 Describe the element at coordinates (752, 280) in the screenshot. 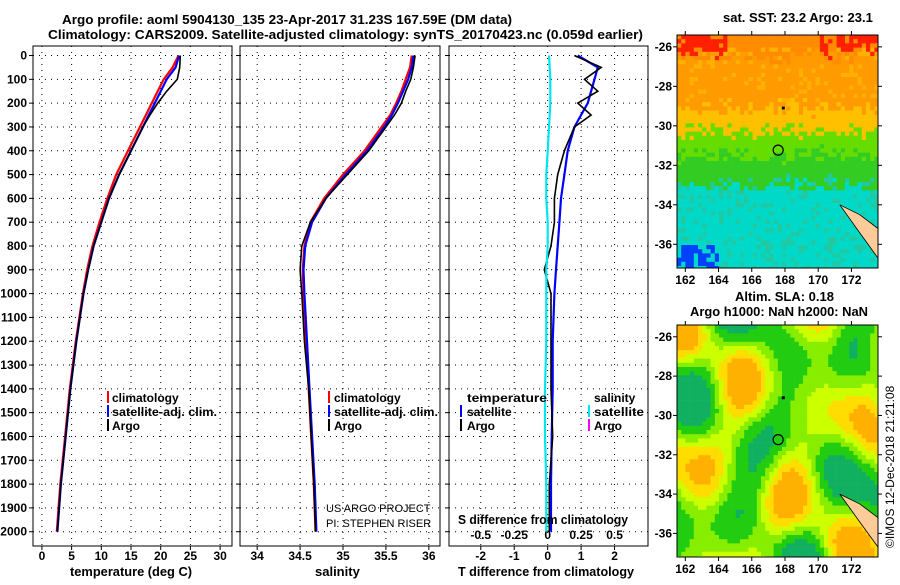

I see `xtick-label: 166` at that location.